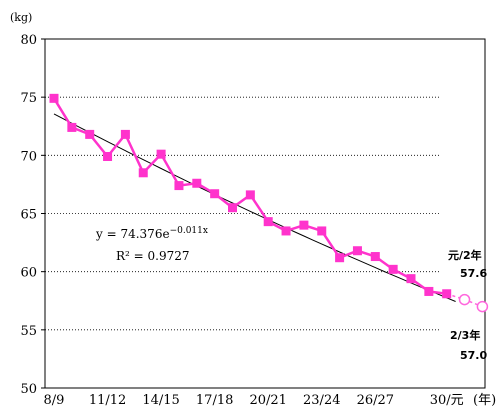  Describe the element at coordinates (28, 331) in the screenshot. I see `y-tick-label: 55` at that location.